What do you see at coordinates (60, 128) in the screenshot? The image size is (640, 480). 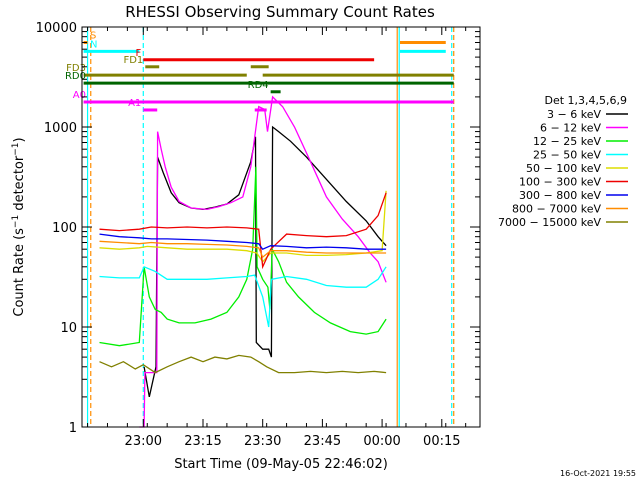 I see `y-tick-label-1000: 1000` at bounding box center [60, 128].